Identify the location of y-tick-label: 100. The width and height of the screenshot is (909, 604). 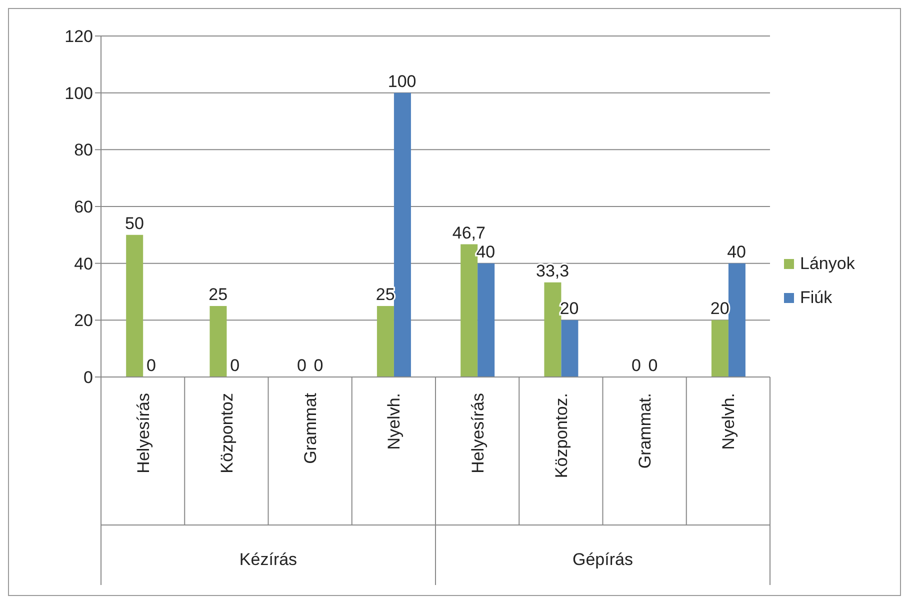
(78, 93).